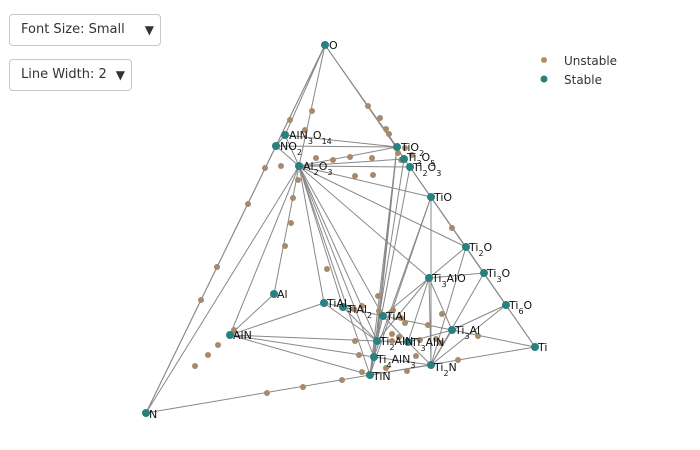  Describe the element at coordinates (374, 357) in the screenshot. I see `stable-point-Ti4AlN3` at that location.